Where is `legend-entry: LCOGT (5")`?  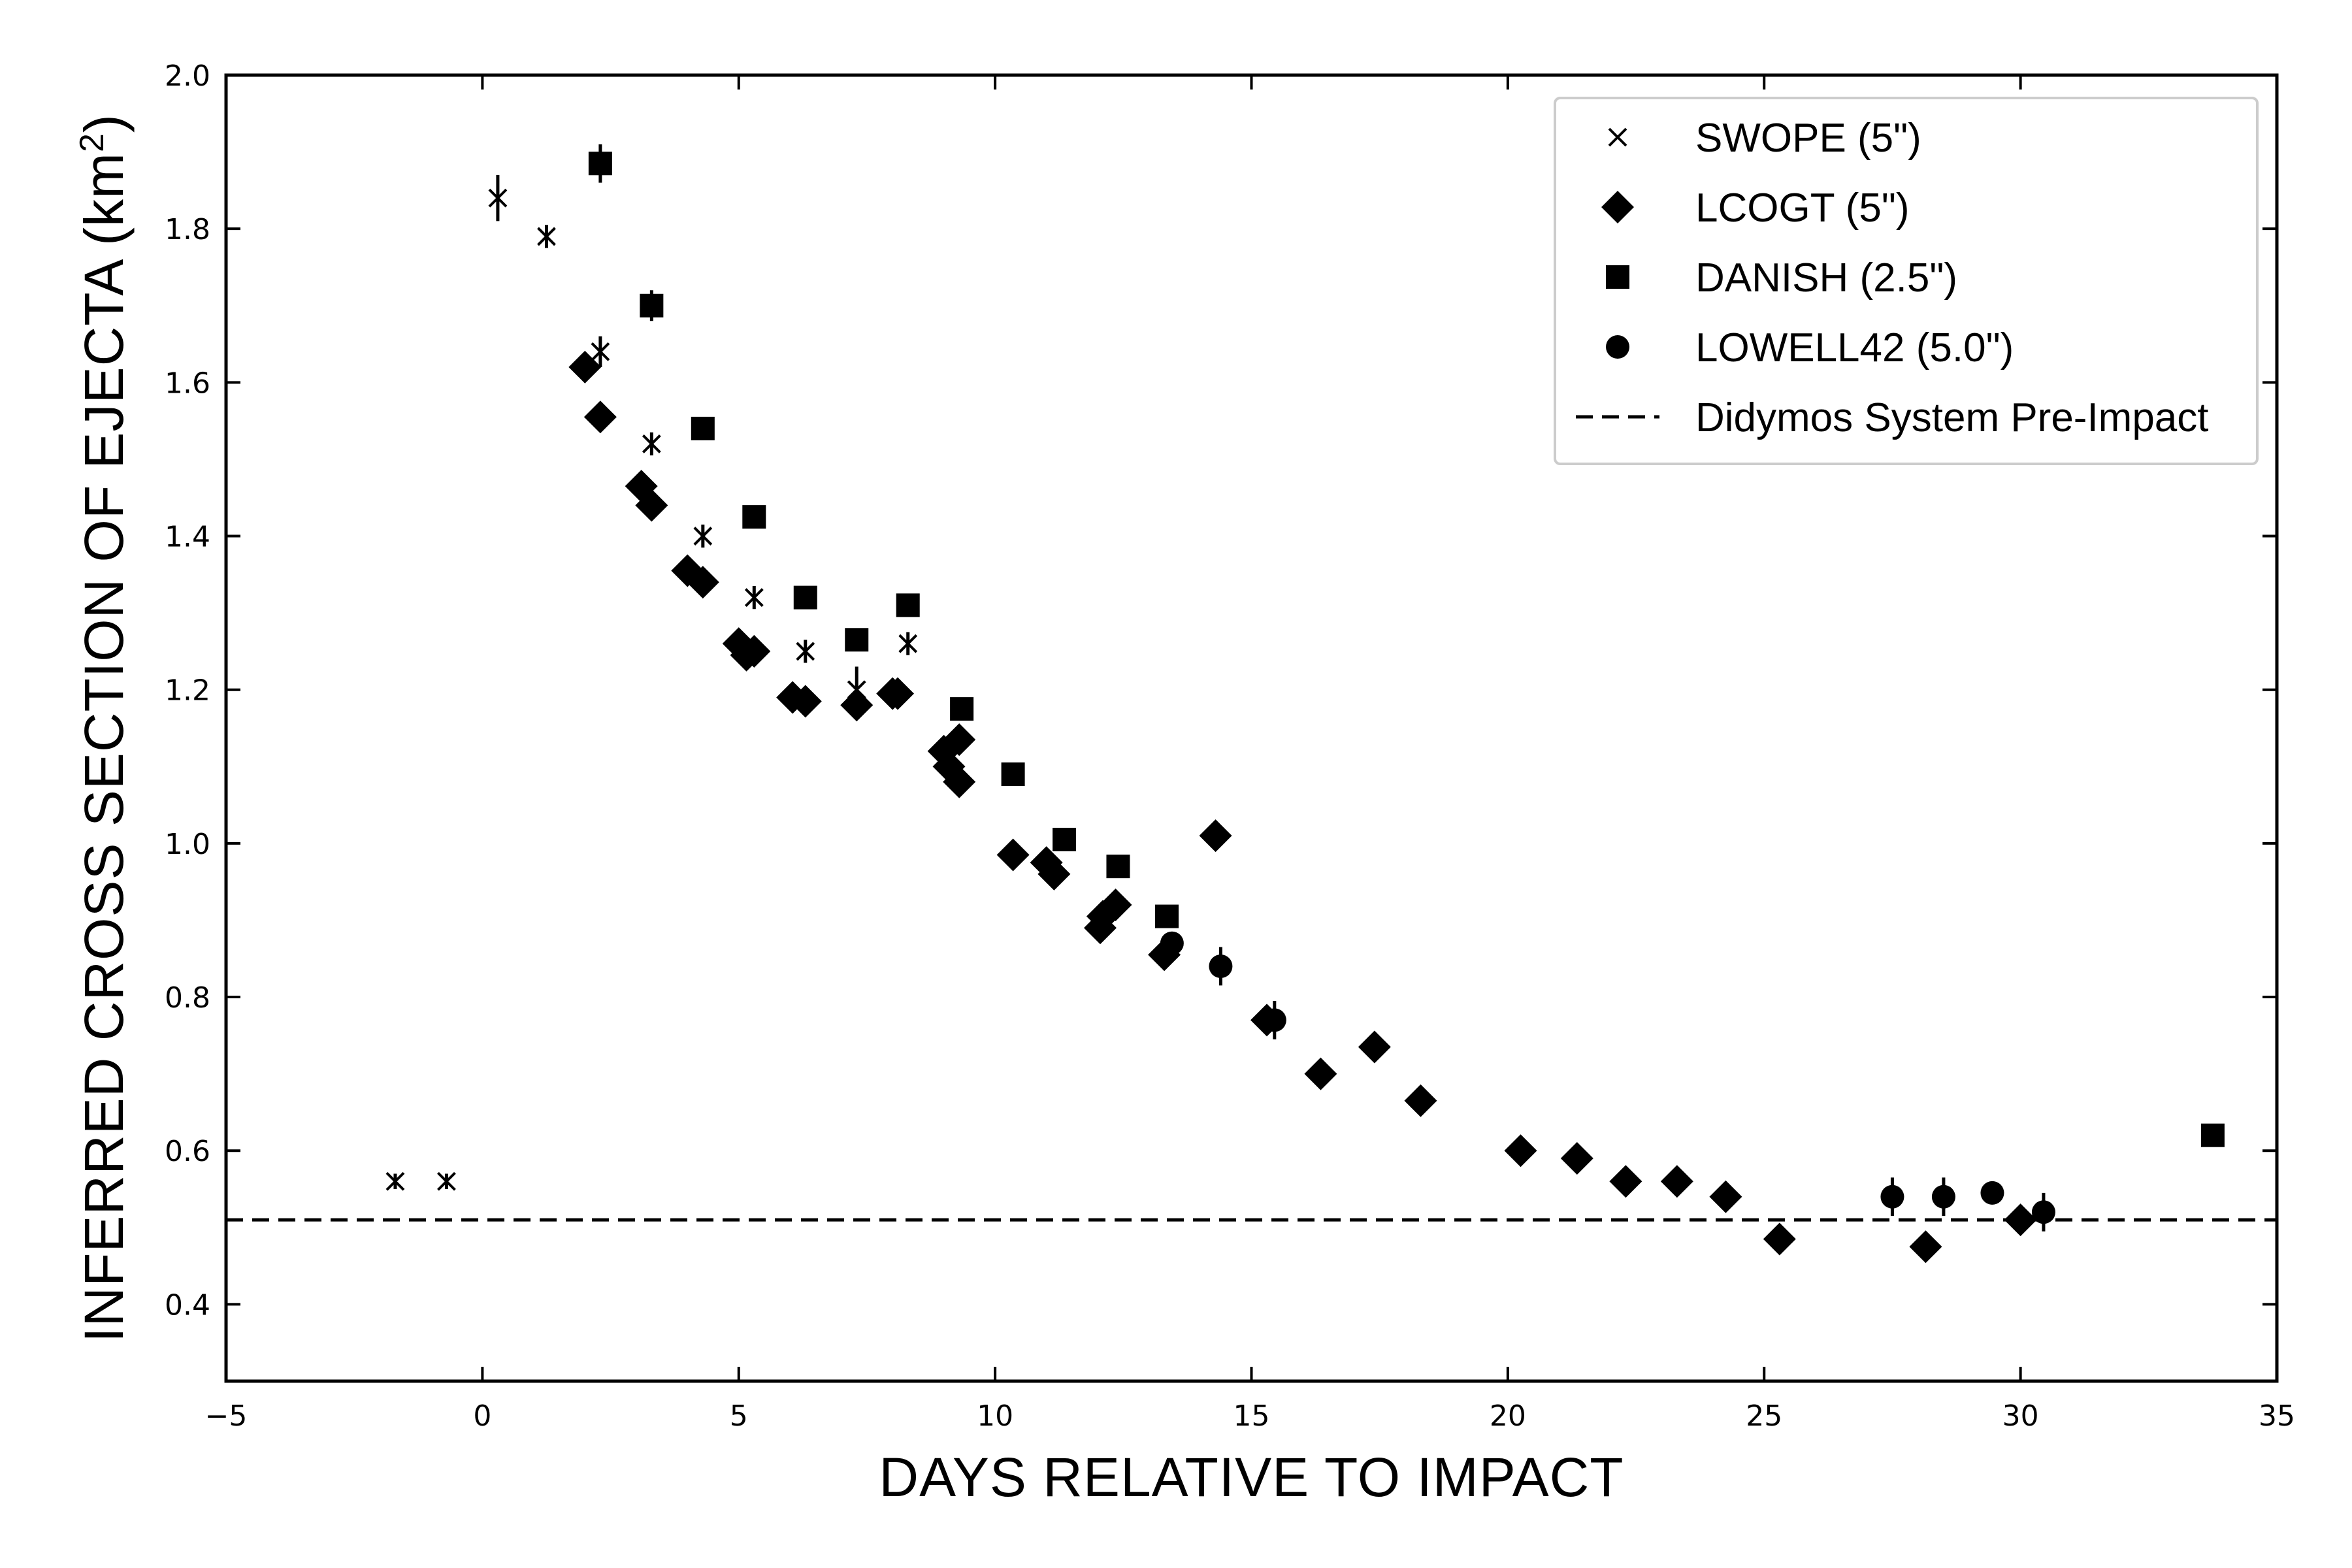
legend-entry: LCOGT (5") is located at coordinates (1755, 208).